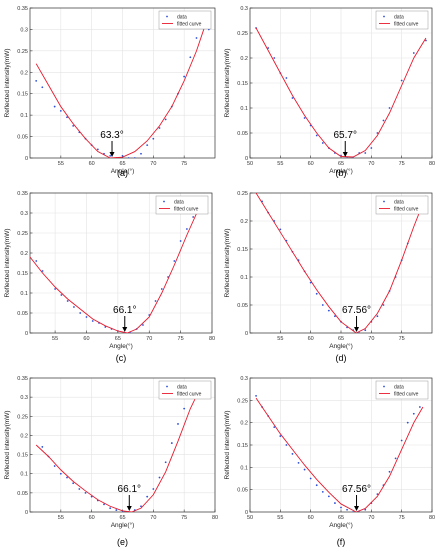 Image resolution: width=437 pixels, height=550 pixels. Describe the element at coordinates (22, 194) in the screenshot. I see `y-tick-label: 0.35` at that location.